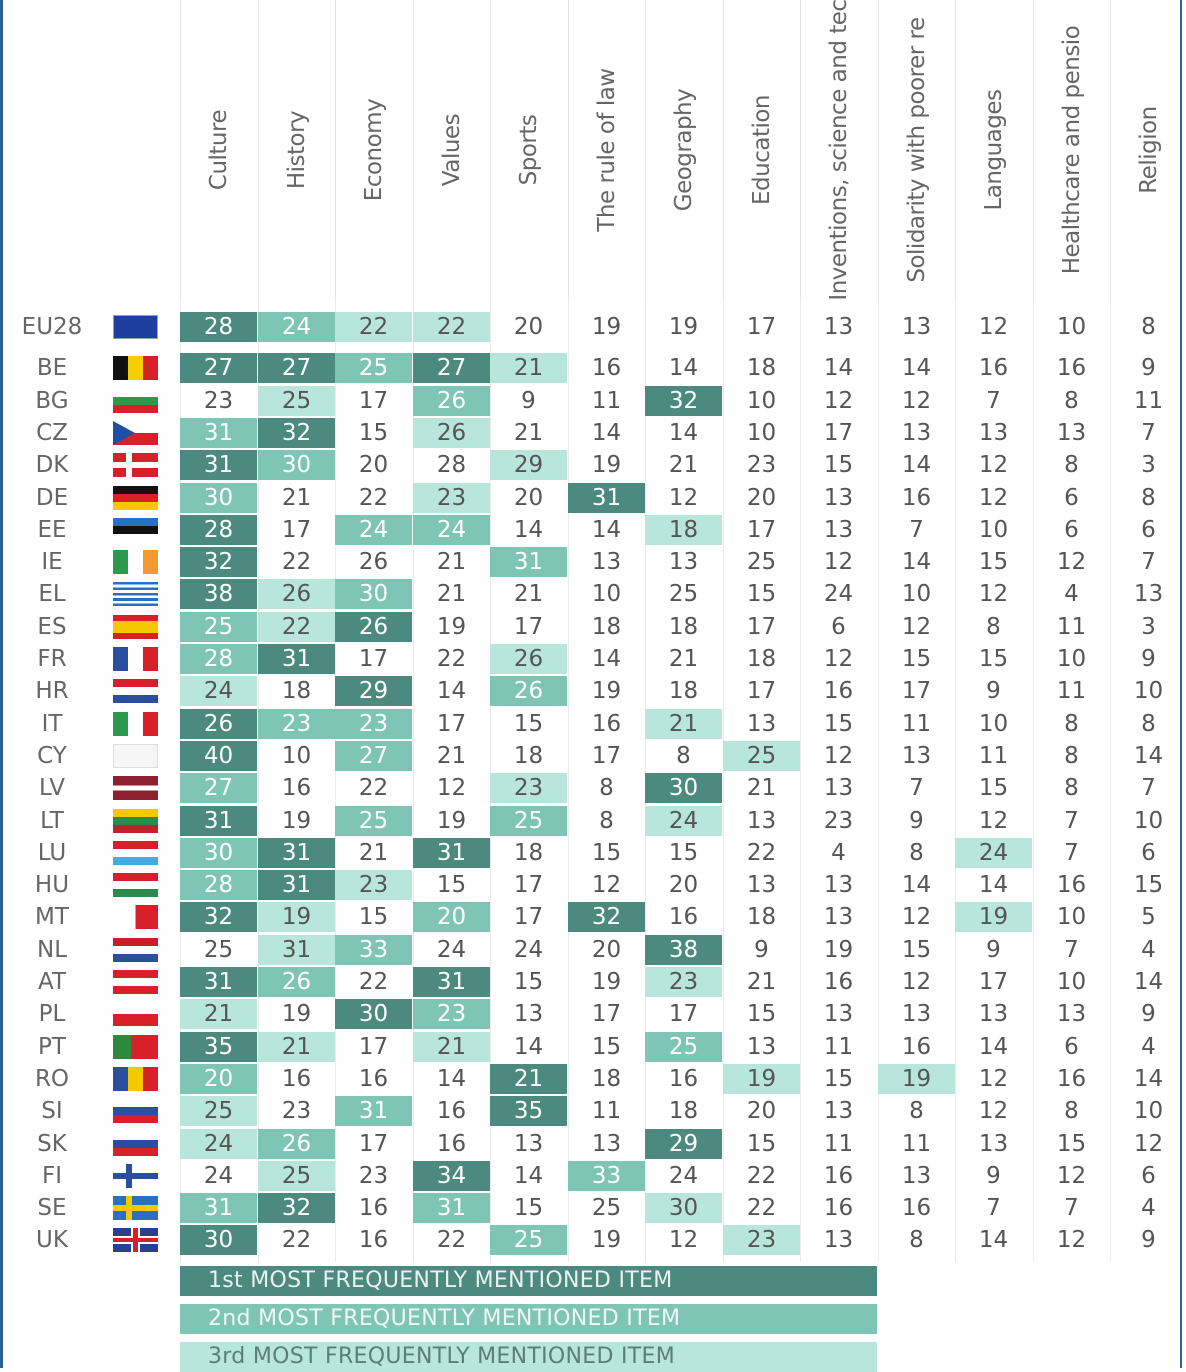 The image size is (1186, 1372). What do you see at coordinates (135, 562) in the screenshot?
I see `flag-ie-icon` at bounding box center [135, 562].